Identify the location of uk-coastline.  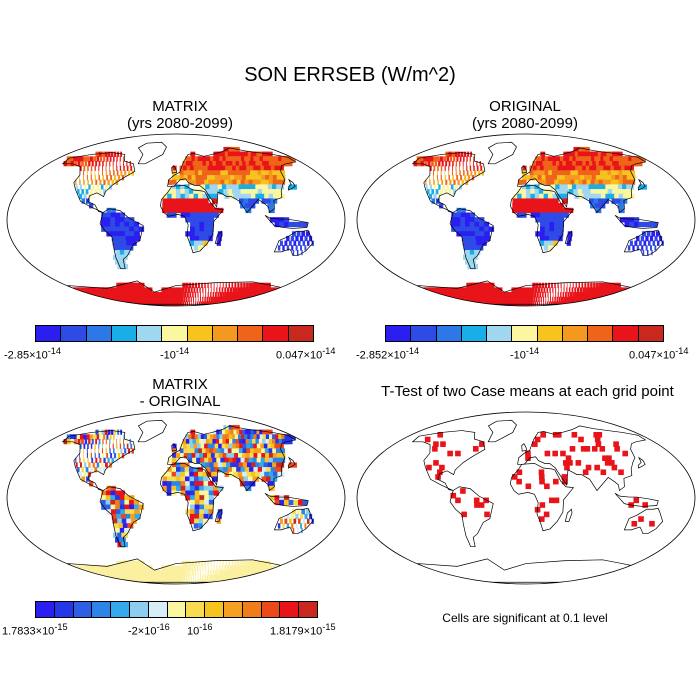
(524, 447).